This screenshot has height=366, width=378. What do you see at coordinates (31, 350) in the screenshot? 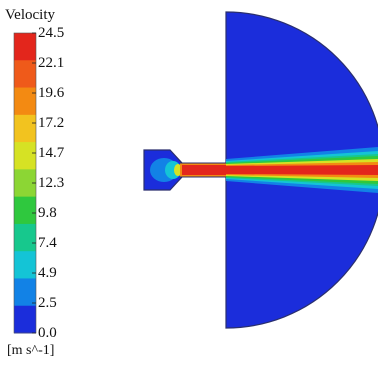
I see `legend-units: [m s^-1]` at bounding box center [31, 350].